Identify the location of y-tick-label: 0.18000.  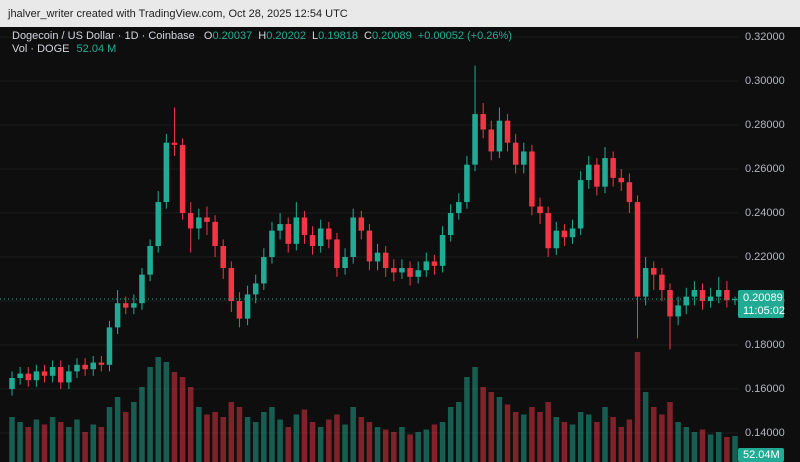
(765, 345).